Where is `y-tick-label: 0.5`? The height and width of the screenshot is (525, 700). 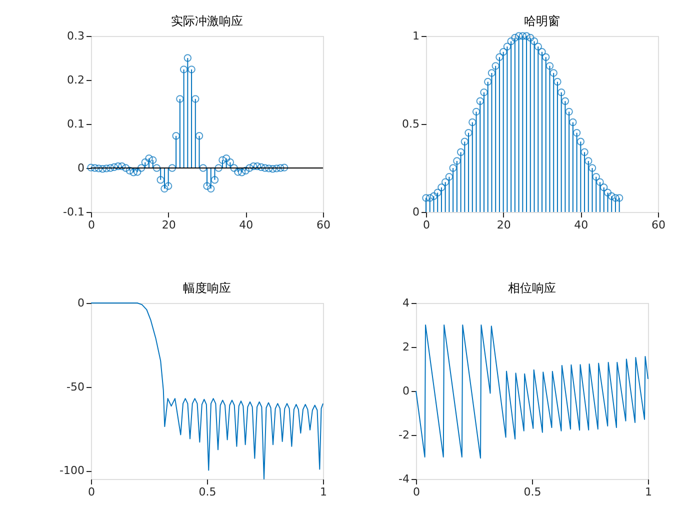 y-tick-label: 0.5 is located at coordinates (411, 124).